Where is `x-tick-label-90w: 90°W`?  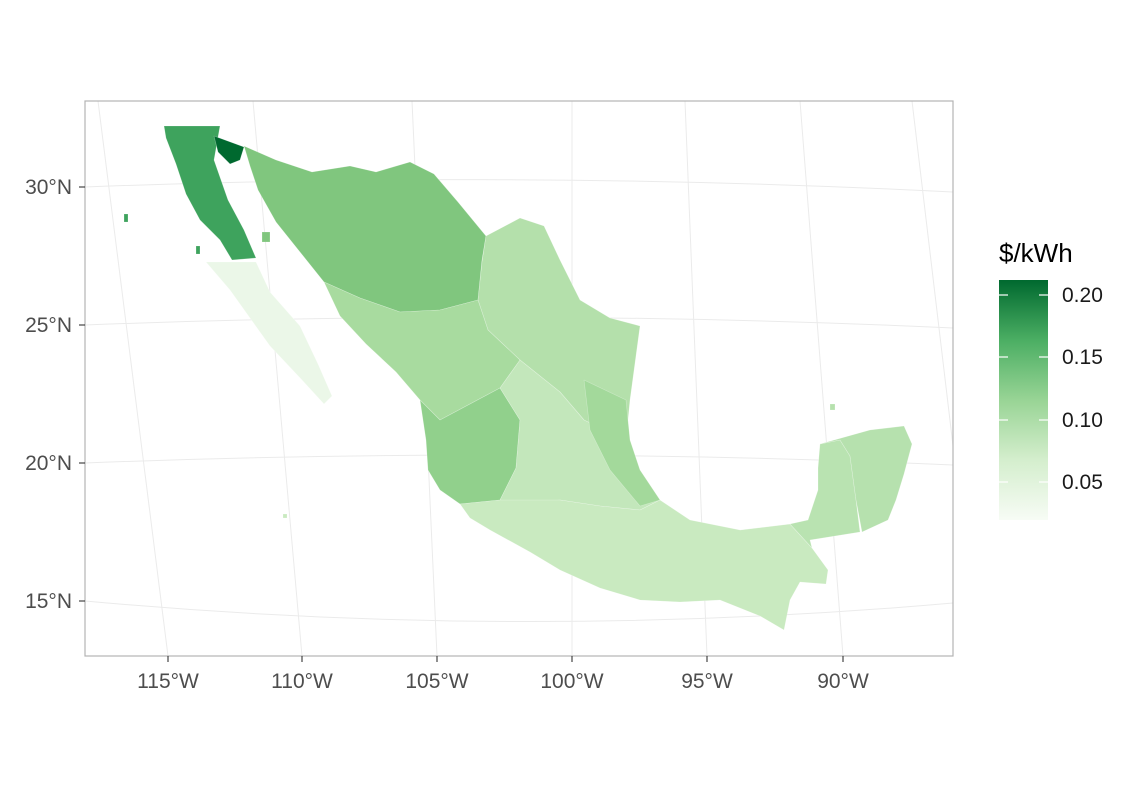
x-tick-label-90w: 90°W is located at coordinates (843, 681).